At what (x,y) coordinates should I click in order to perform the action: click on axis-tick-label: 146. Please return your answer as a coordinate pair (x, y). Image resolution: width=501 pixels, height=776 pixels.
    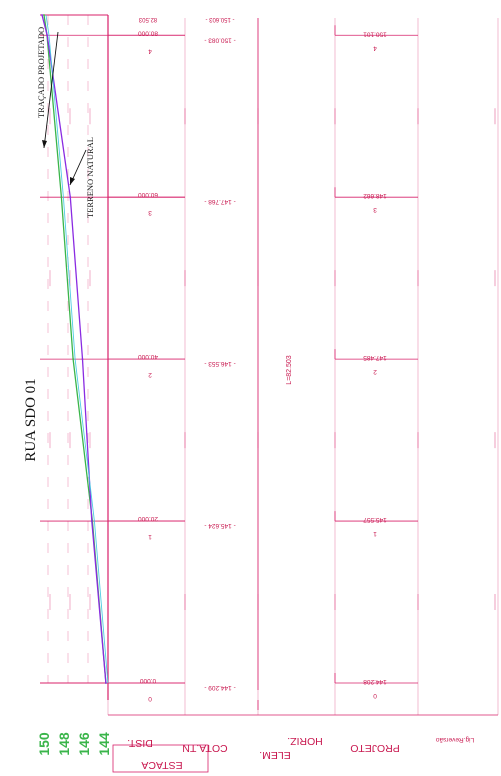
    Looking at the image, I should click on (84, 744).